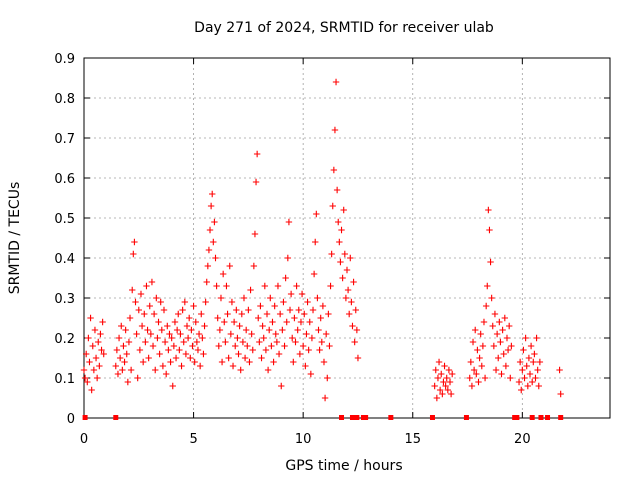  Describe the element at coordinates (323, 417) in the screenshot. I see `gap-markers` at that location.